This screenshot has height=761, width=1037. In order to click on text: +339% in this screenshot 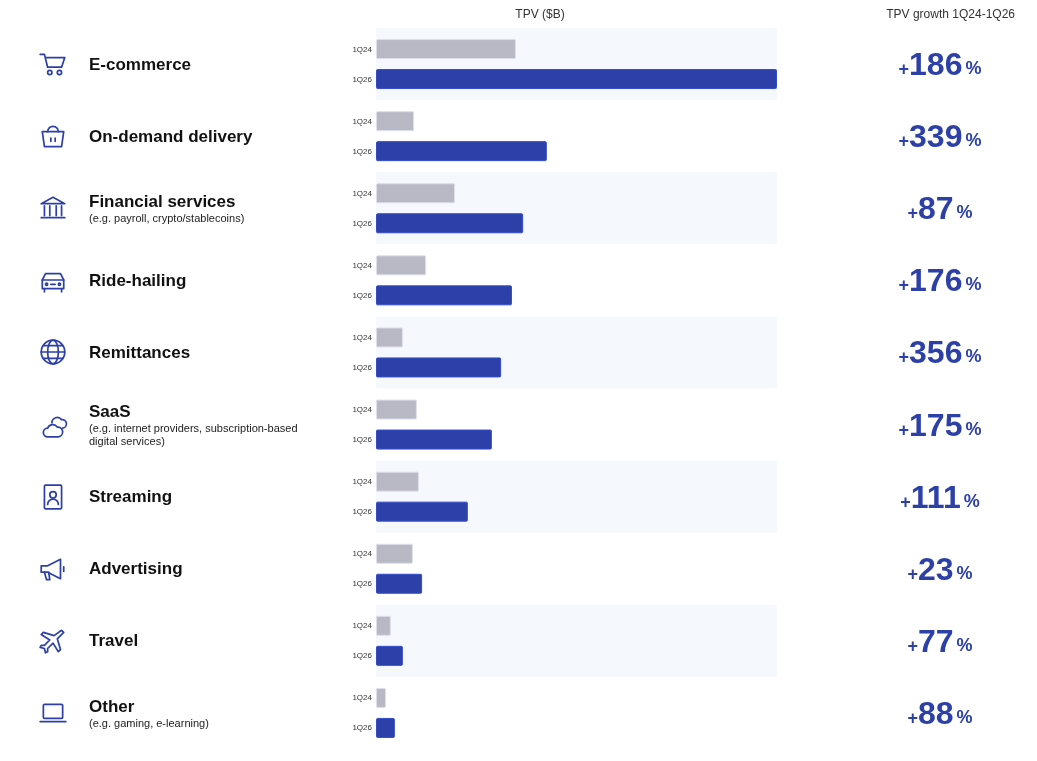, I will do `click(940, 136)`.